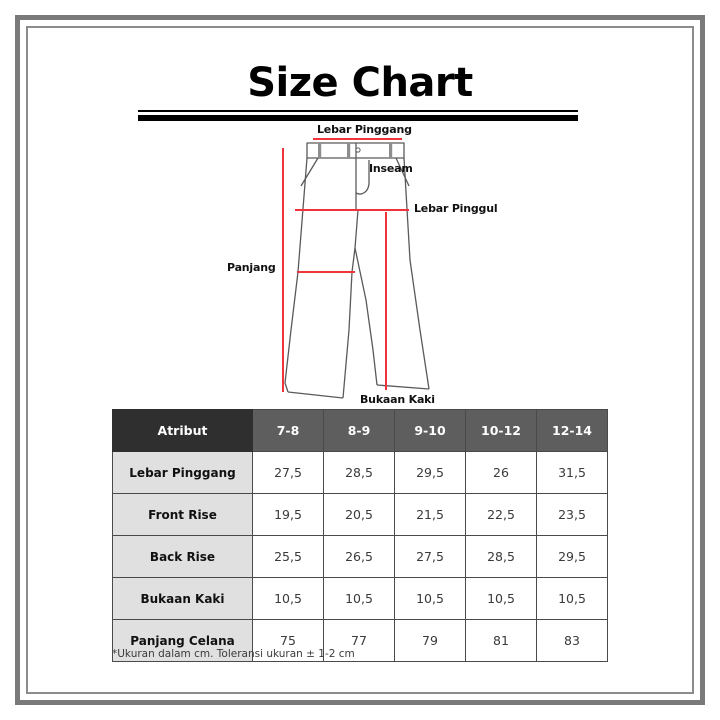  What do you see at coordinates (430, 640) in the screenshot?
I see `cell-value: 79` at bounding box center [430, 640].